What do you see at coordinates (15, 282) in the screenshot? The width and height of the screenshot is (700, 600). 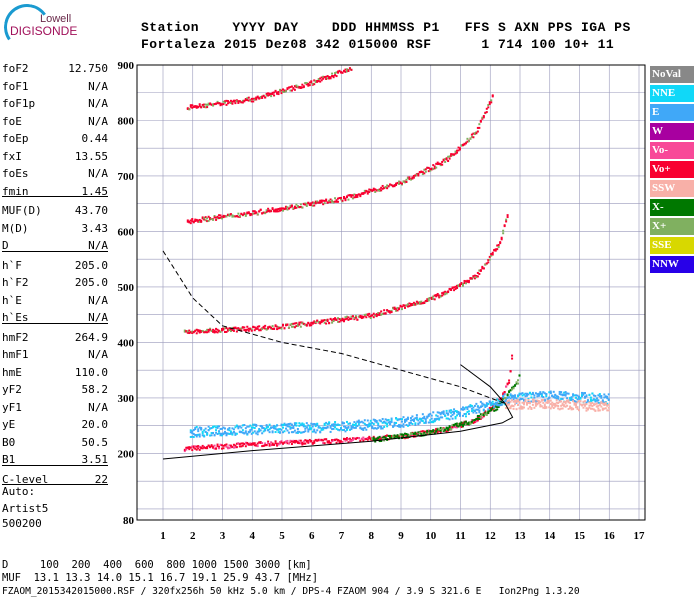 I see `param-name: h`F2` at bounding box center [15, 282].